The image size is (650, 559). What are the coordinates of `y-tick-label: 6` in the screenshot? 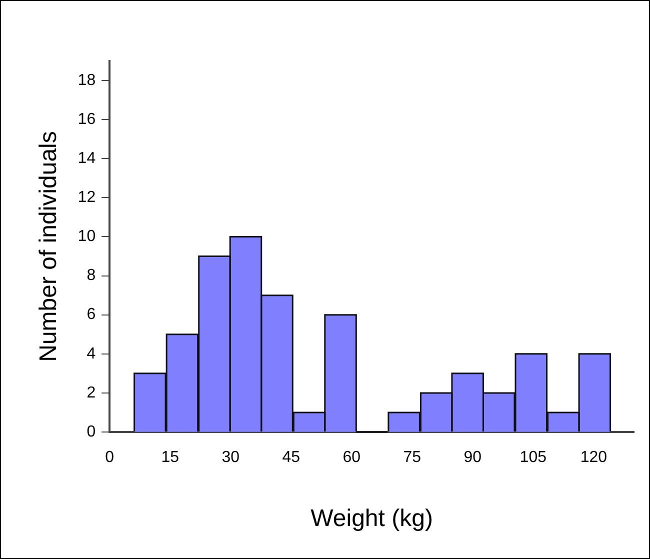 It's located at (91, 315).